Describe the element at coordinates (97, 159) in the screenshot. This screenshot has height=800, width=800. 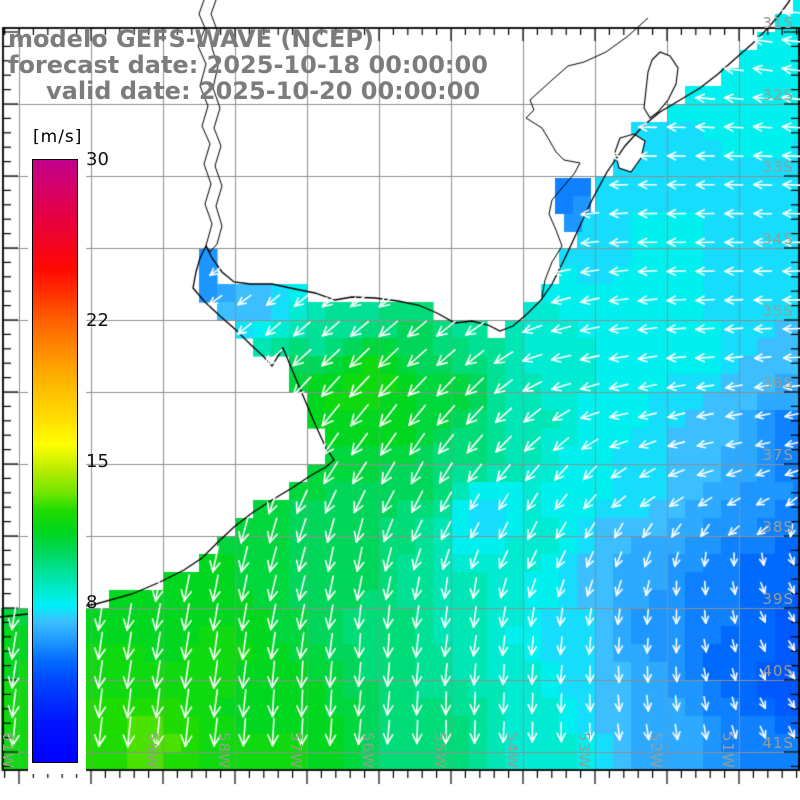
I see `colorbar-tick-label: 30` at that location.